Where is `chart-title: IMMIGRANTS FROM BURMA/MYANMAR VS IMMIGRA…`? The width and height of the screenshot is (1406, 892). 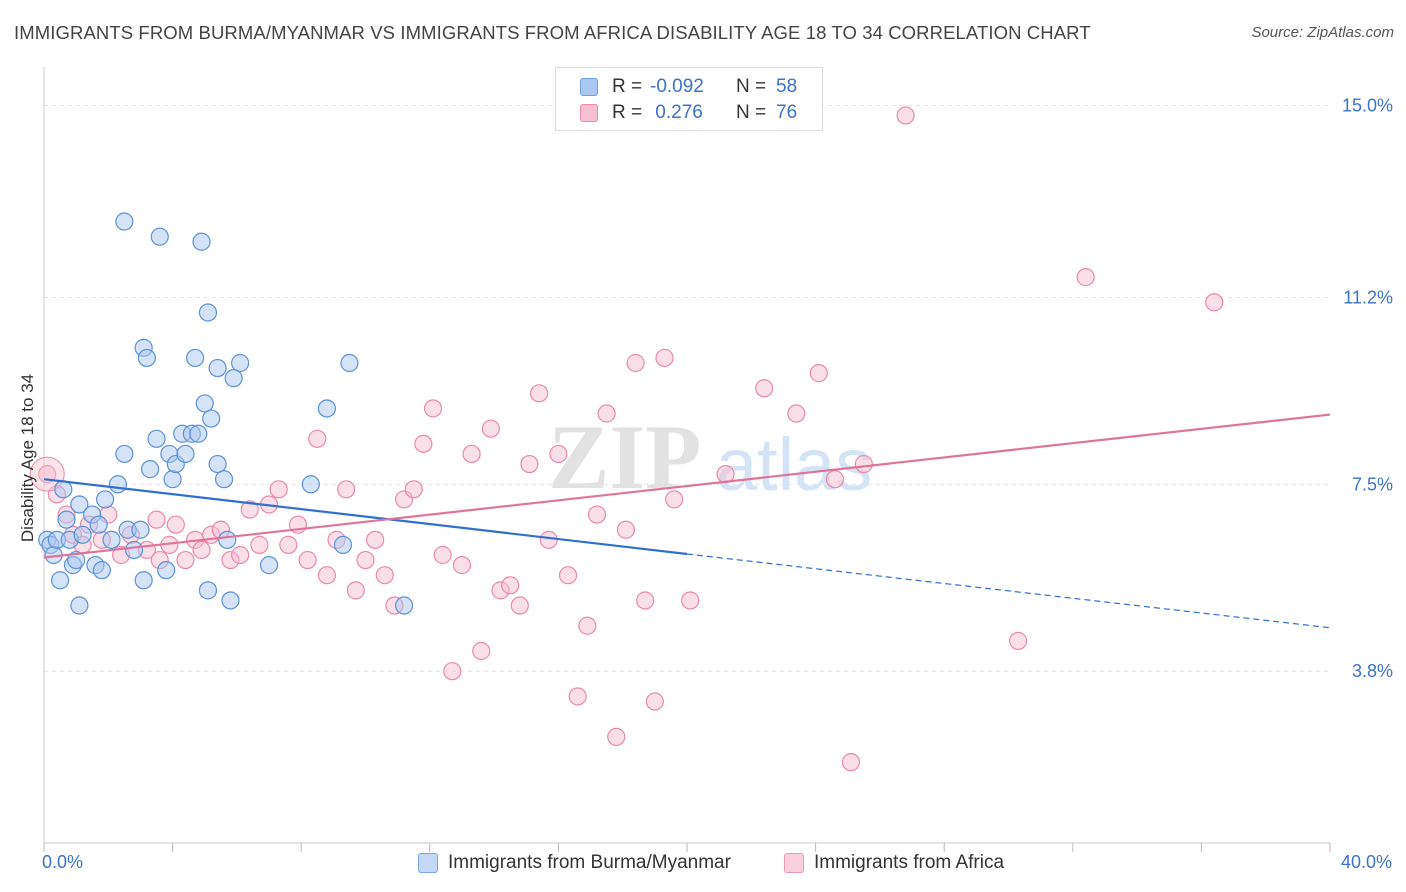 chart-title: IMMIGRANTS FROM BURMA/MYANMAR VS IMMIGRA… is located at coordinates (552, 32).